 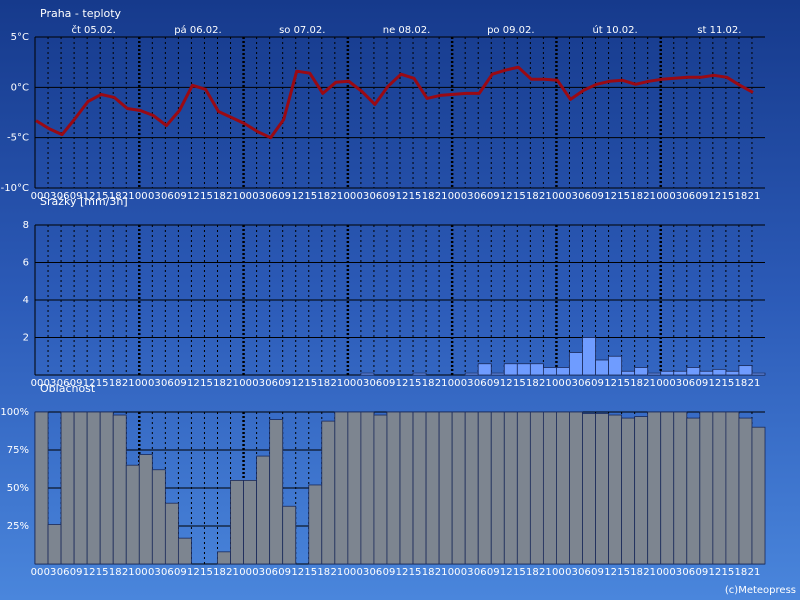 I want to click on day-label: st 11.02., so click(x=719, y=30).